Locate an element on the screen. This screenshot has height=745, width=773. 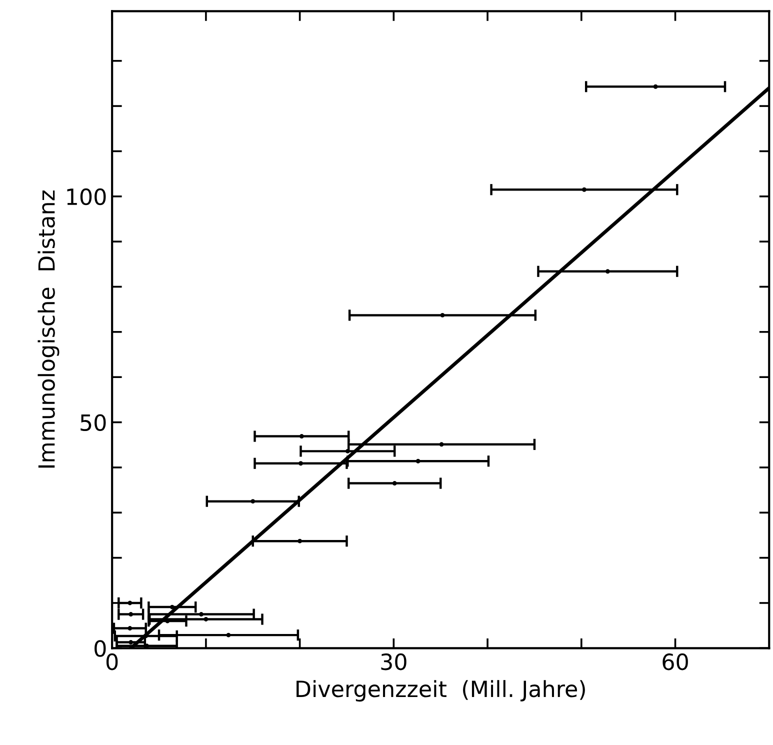
y-axis-title: Immunologische Distanz is located at coordinates (49, 329).